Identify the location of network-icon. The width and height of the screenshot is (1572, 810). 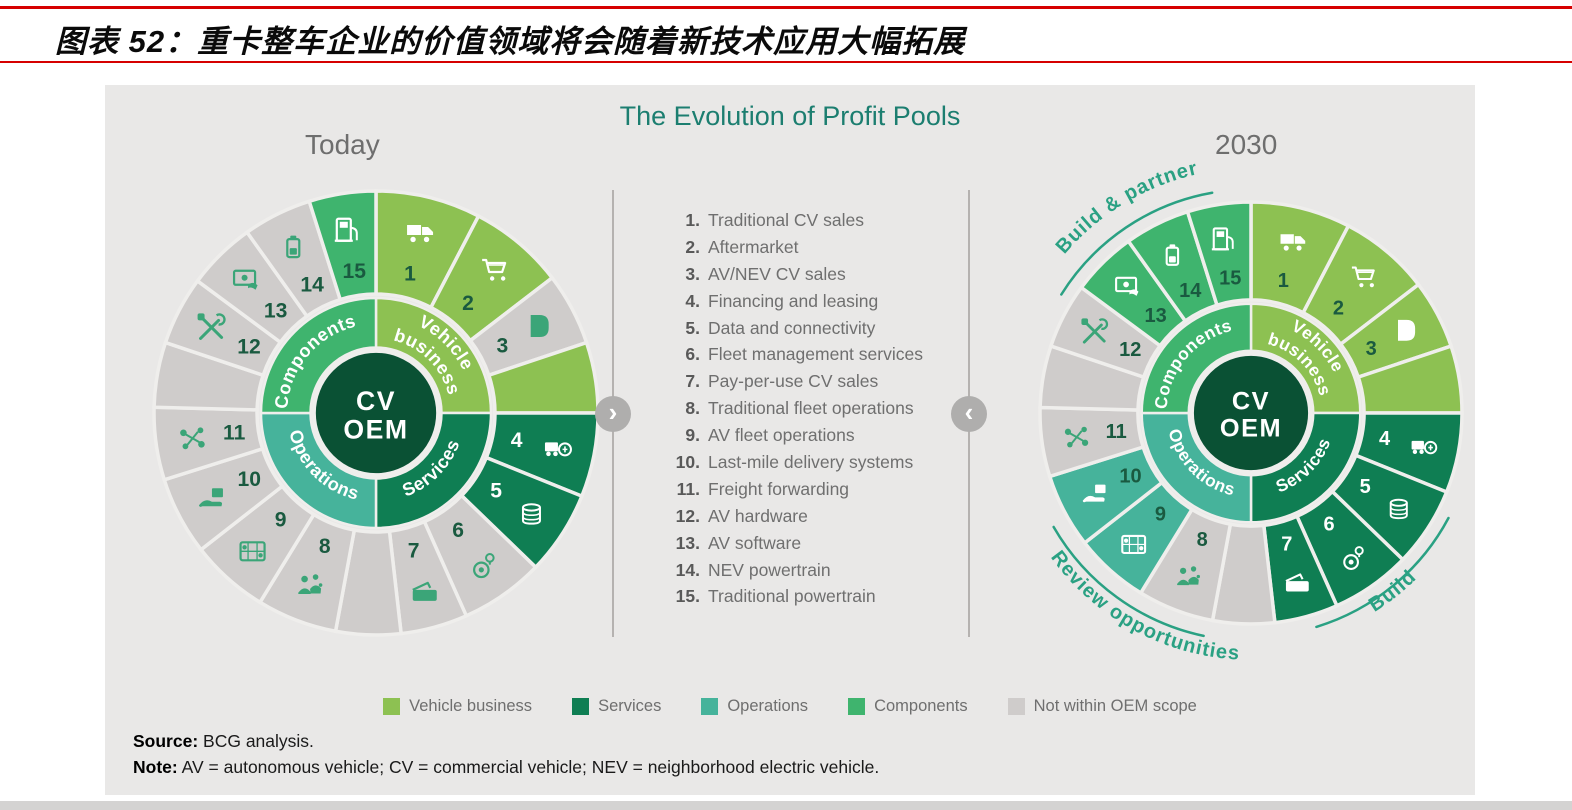
(192, 438).